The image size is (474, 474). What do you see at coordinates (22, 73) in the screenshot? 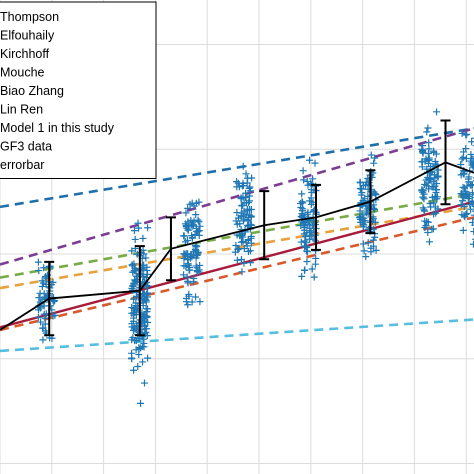
I see `legend-entry-label: Mouche` at bounding box center [22, 73].